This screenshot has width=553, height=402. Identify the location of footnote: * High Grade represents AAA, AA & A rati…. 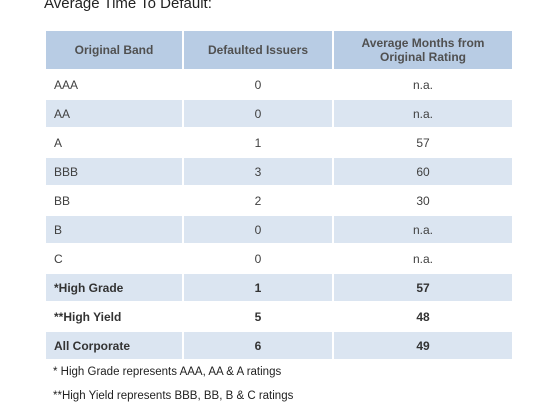
(167, 372).